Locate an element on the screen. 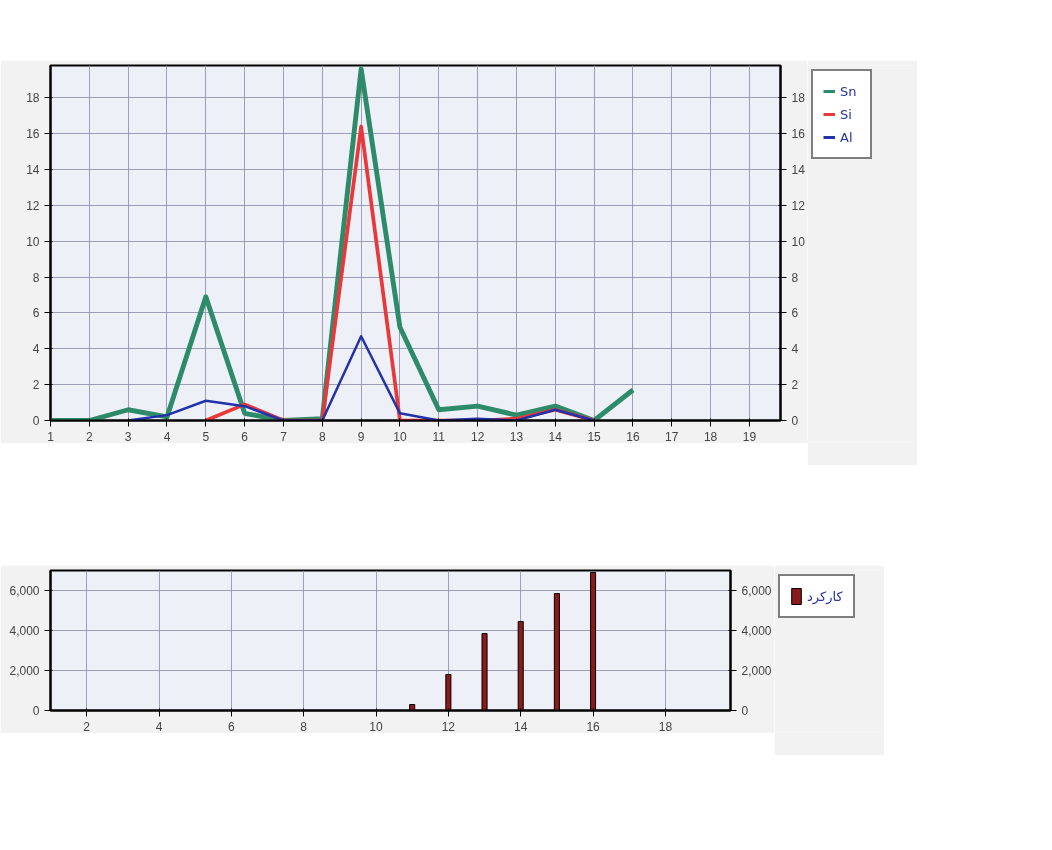 The height and width of the screenshot is (850, 1052). legend-label: Si is located at coordinates (846, 114).